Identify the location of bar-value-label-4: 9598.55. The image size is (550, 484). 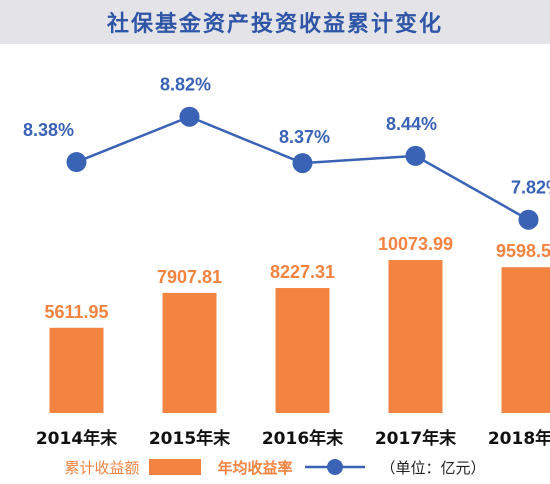
(523, 251).